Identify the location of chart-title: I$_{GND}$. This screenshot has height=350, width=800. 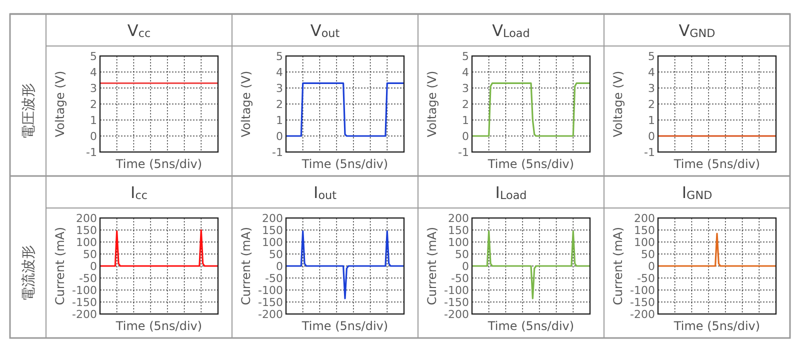
(697, 192).